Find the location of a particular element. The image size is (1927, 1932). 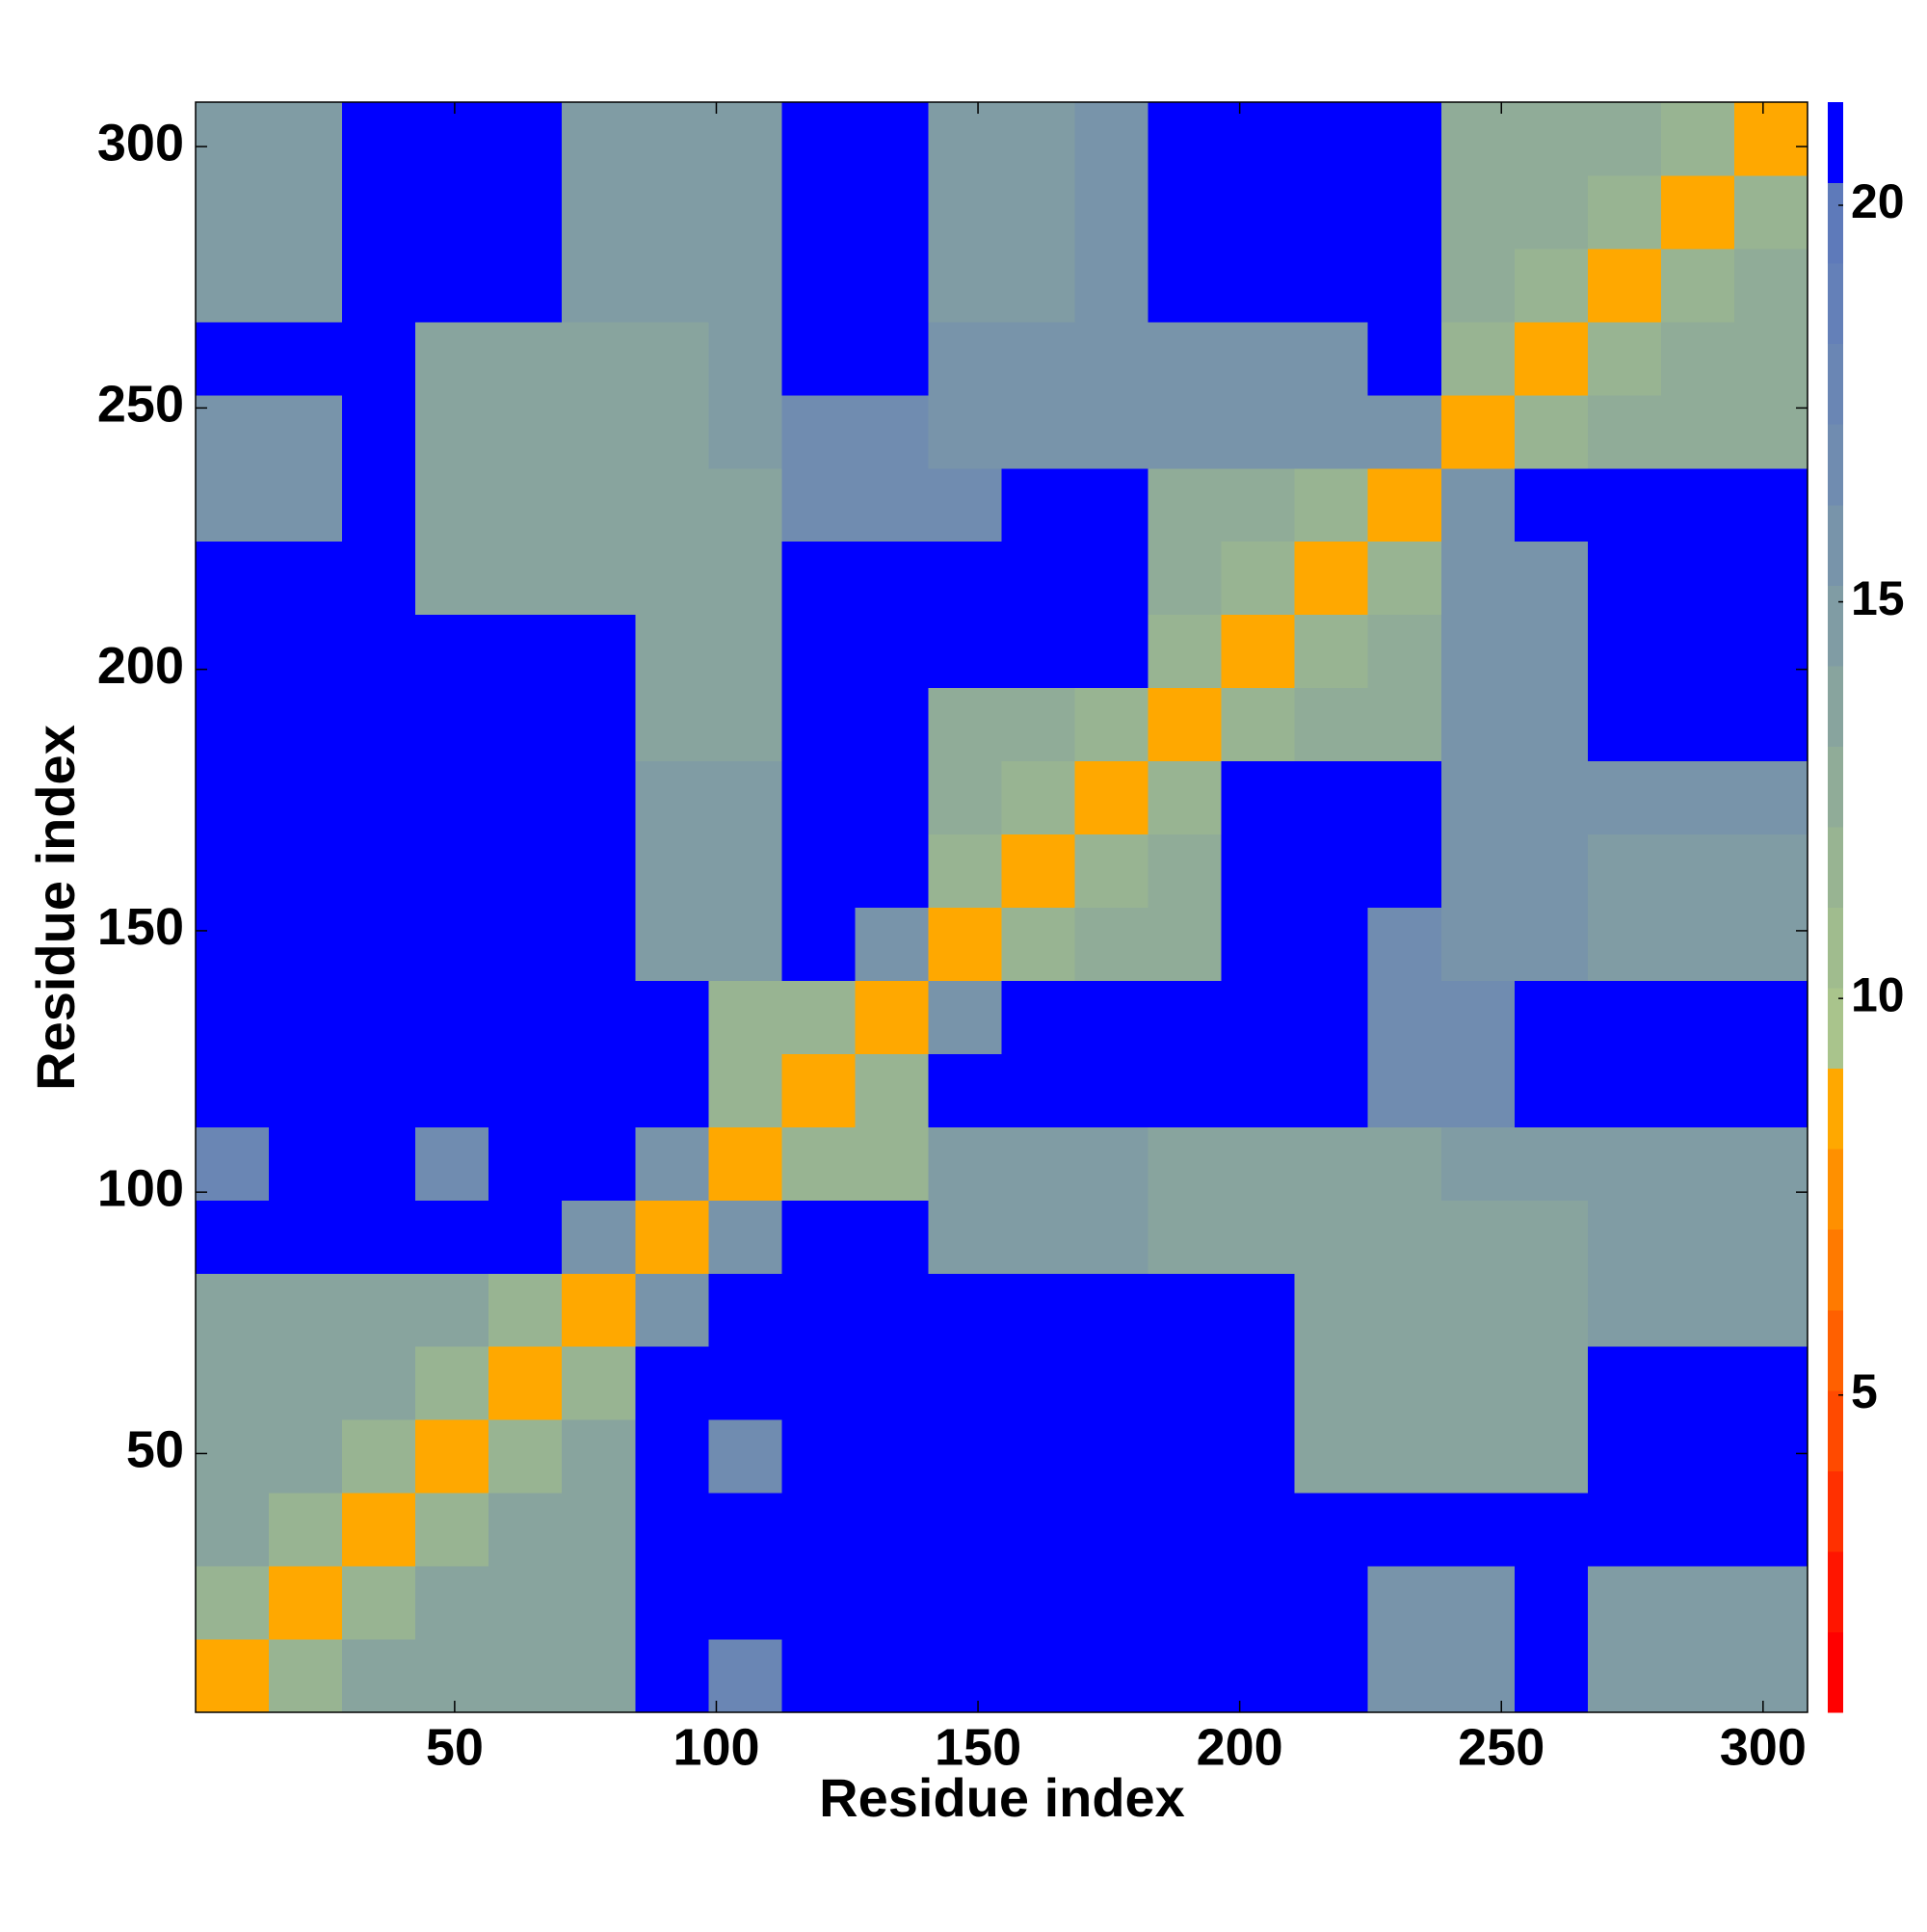

x-tick-label: 200 is located at coordinates (1240, 1747).